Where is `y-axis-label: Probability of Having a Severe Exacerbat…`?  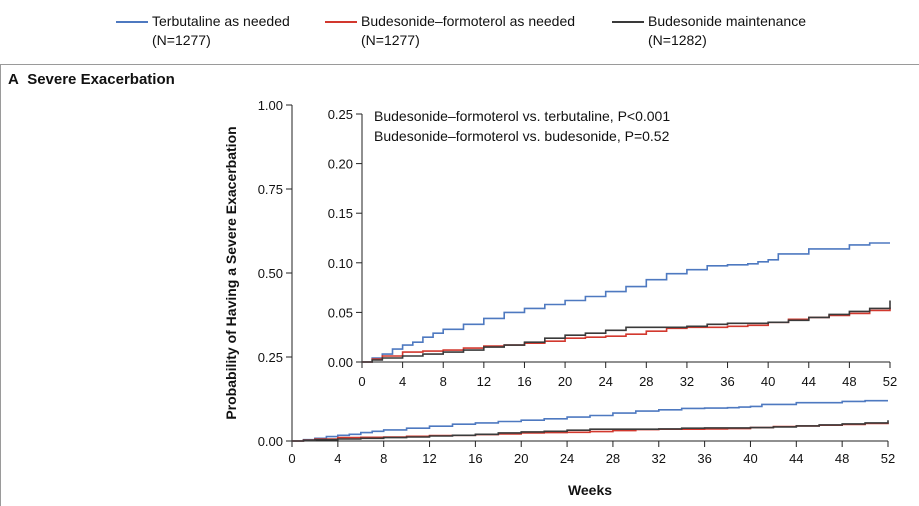
y-axis-label: Probability of Having a Severe Exacerbat… is located at coordinates (231, 272).